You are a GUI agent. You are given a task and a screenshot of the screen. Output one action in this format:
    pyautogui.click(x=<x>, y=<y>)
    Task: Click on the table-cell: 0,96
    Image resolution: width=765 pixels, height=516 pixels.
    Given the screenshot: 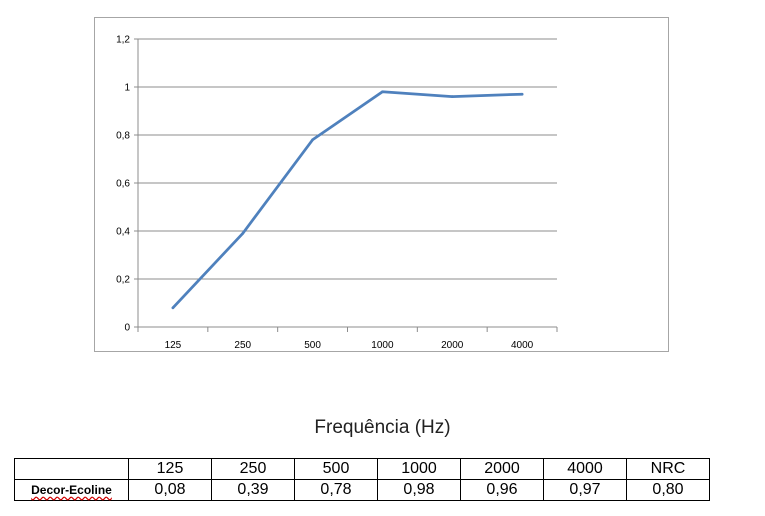 What is the action you would take?
    pyautogui.click(x=502, y=490)
    